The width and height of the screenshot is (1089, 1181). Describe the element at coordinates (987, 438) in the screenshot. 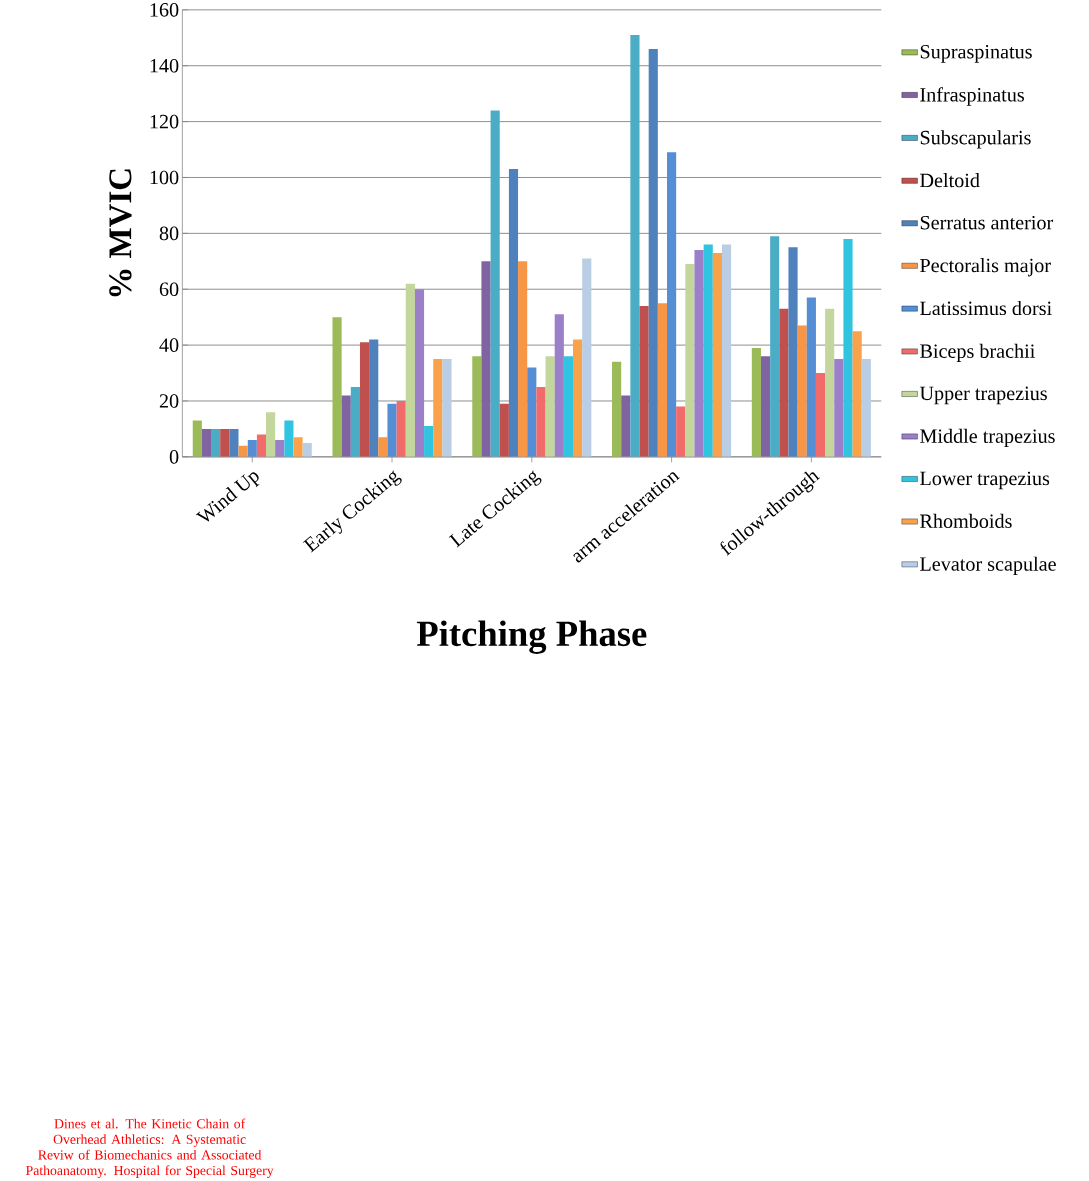

I see `legend-label: Middle trapezius` at that location.